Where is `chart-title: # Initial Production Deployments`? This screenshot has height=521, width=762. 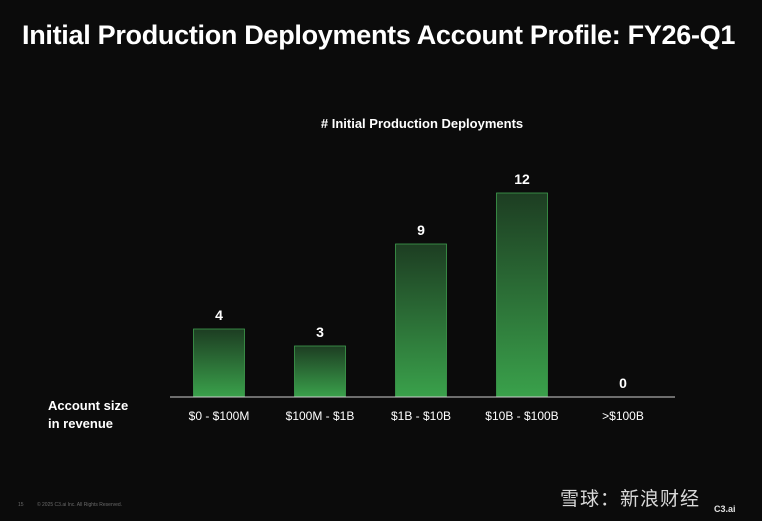 chart-title: # Initial Production Deployments is located at coordinates (422, 123).